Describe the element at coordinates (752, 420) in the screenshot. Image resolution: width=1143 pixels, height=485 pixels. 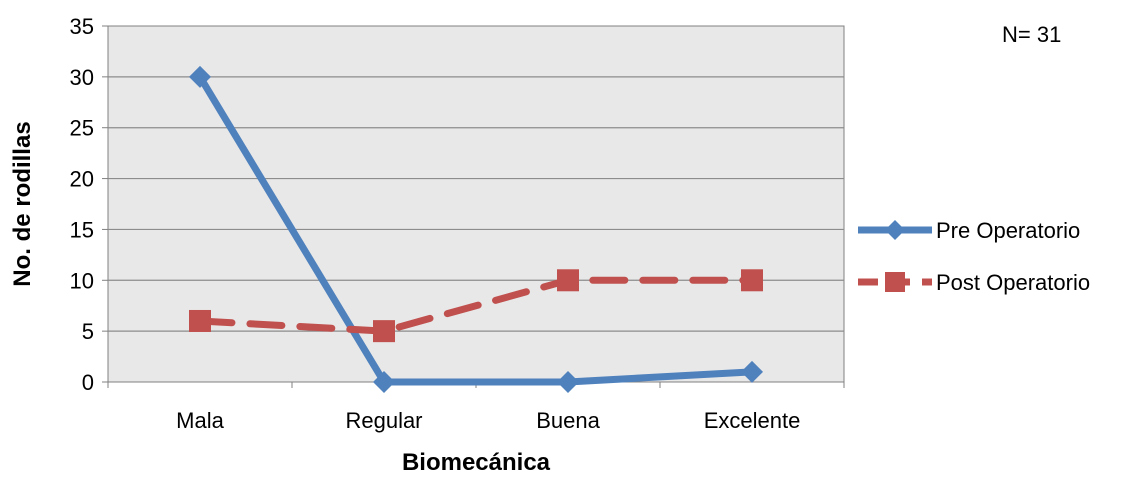
I see `x-tick-label: Excelente` at that location.